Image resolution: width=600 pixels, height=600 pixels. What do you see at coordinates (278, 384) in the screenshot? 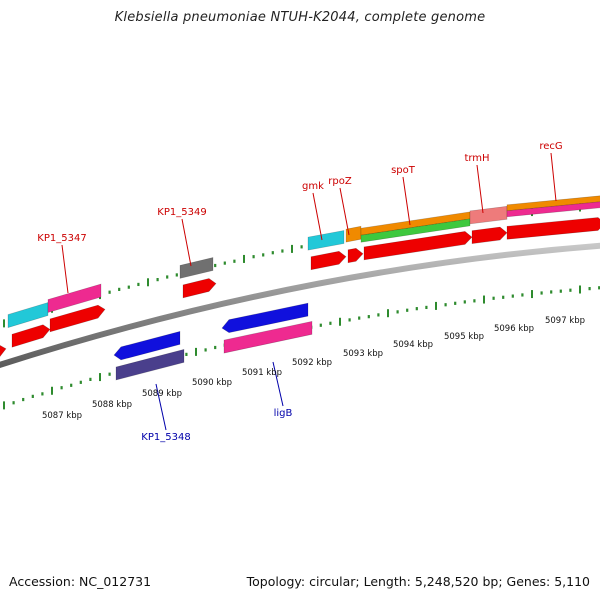
I see `leader-ligb` at bounding box center [278, 384].